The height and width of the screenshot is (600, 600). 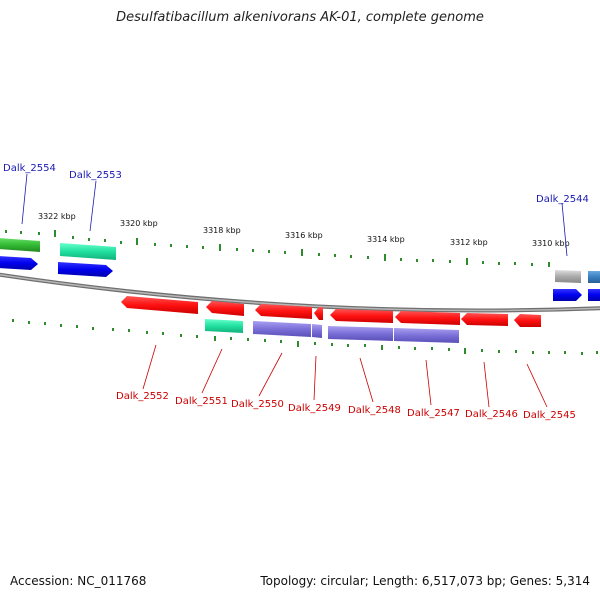 I want to click on gene-label-dalk-2545: Dalk_2545, so click(x=549, y=415).